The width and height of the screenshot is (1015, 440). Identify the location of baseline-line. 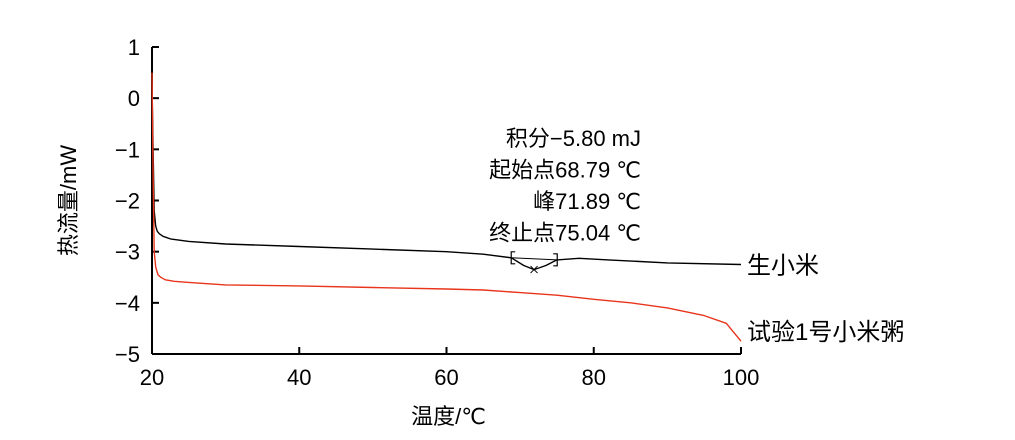
(534, 259).